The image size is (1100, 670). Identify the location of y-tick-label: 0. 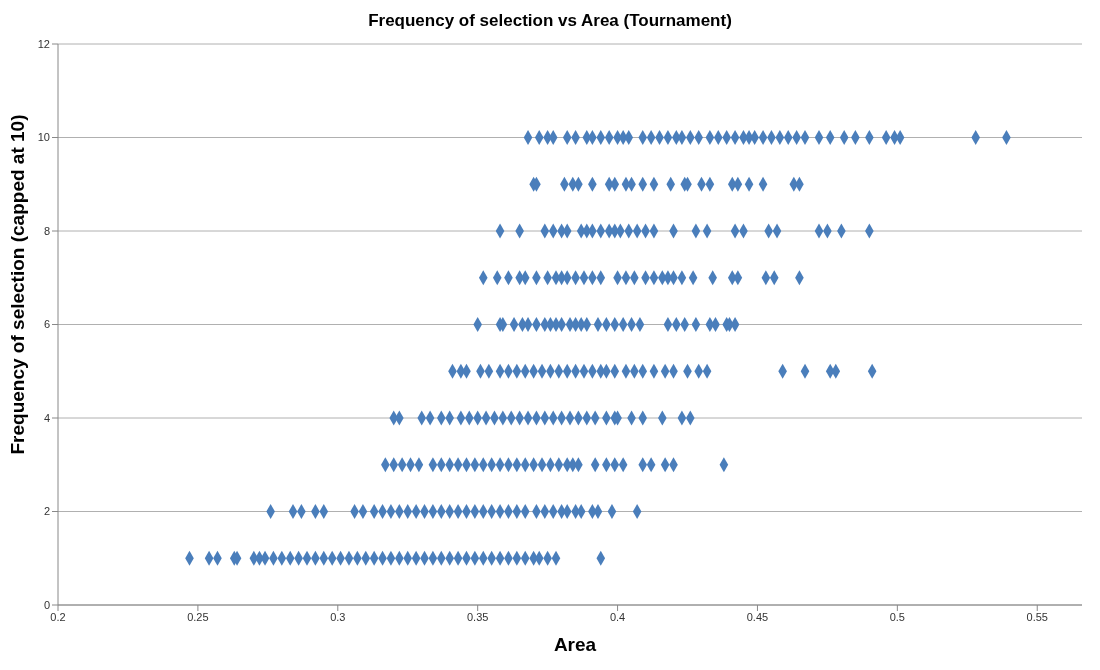
(46, 604).